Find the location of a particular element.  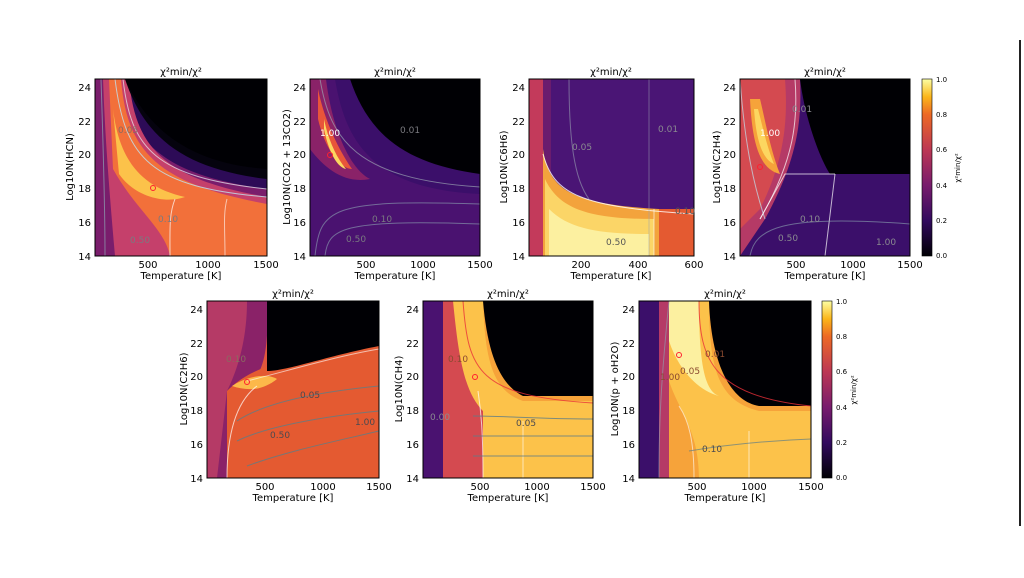

panel-hcn-xtick-2: 1500 is located at coordinates (265, 265).